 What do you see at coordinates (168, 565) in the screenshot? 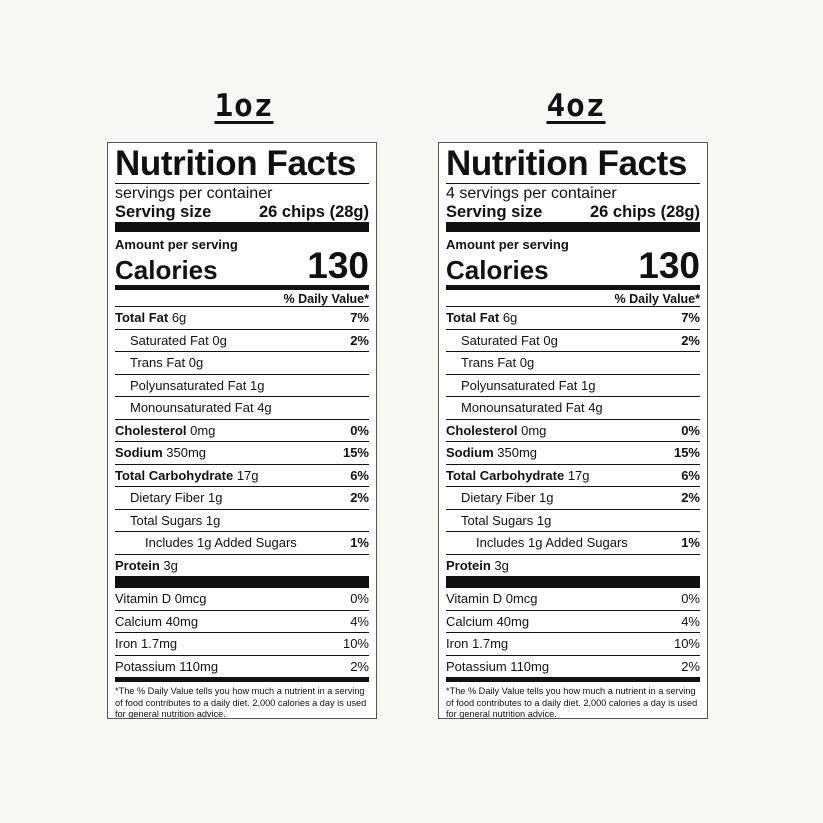
I see `nutrient-amount: 3g` at bounding box center [168, 565].